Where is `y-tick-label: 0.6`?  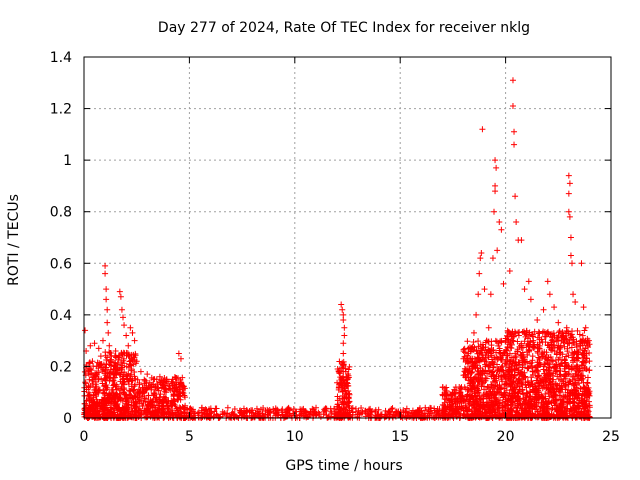
y-tick-label: 0.6 is located at coordinates (61, 264).